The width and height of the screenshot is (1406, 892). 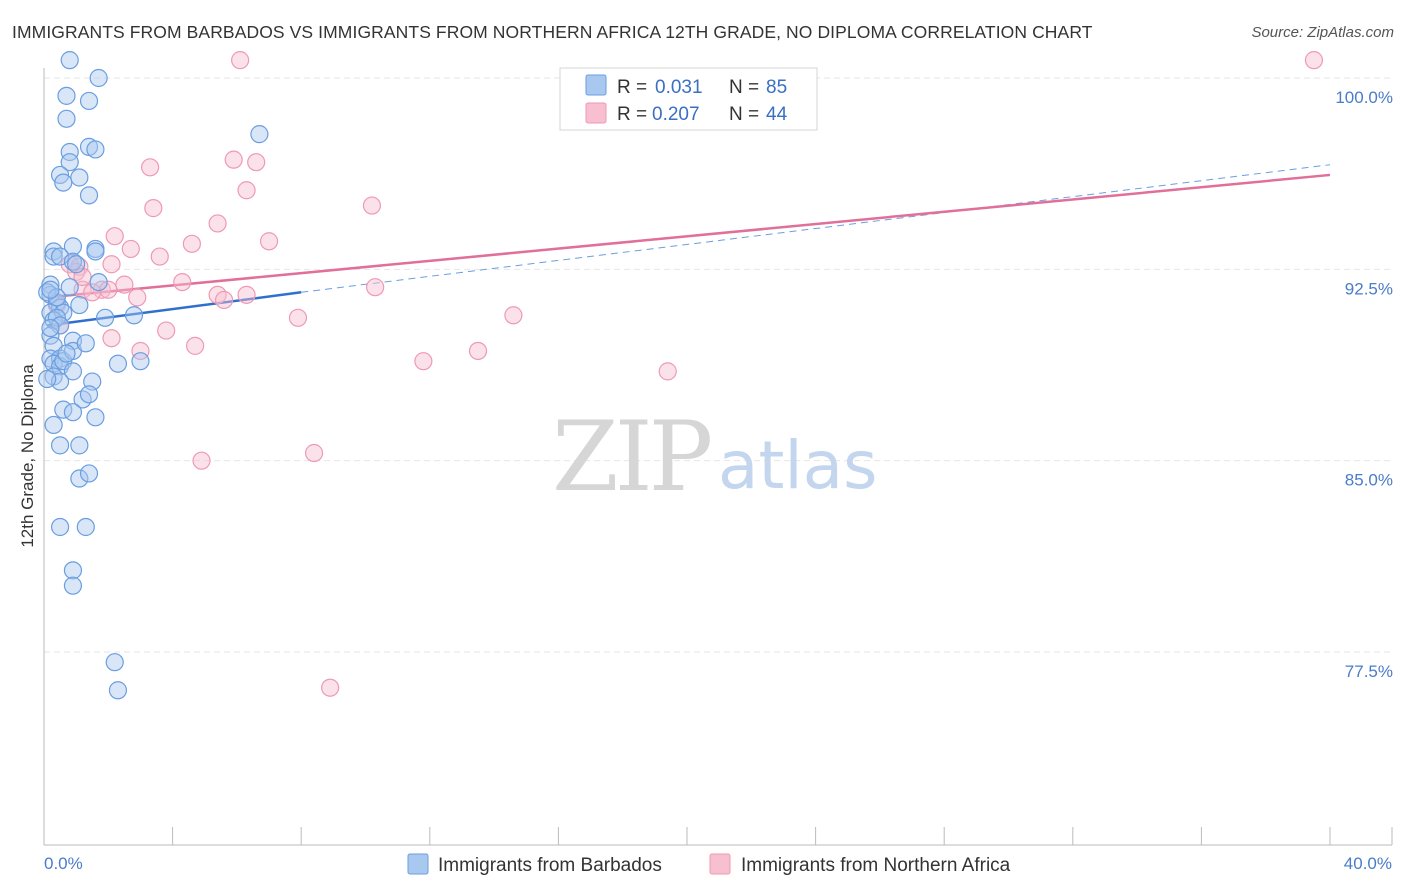 What do you see at coordinates (596, 85) in the screenshot?
I see `legend-swatch-barbados` at bounding box center [596, 85].